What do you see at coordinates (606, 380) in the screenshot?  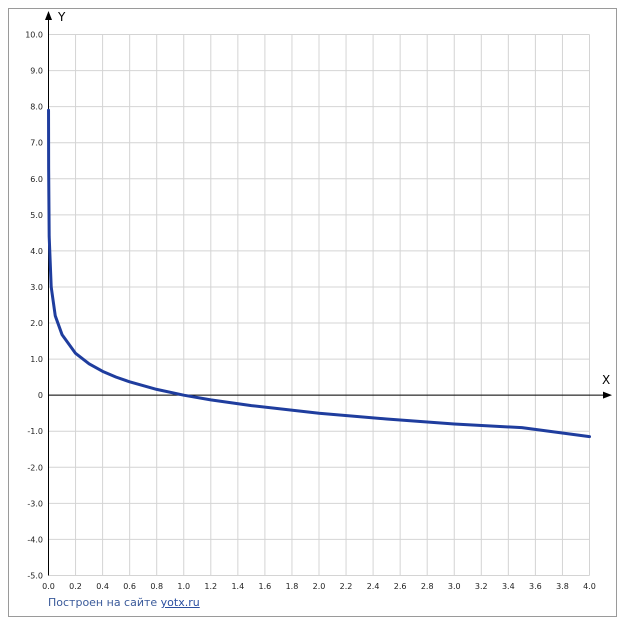 I see `x-axis-label: X` at bounding box center [606, 380].